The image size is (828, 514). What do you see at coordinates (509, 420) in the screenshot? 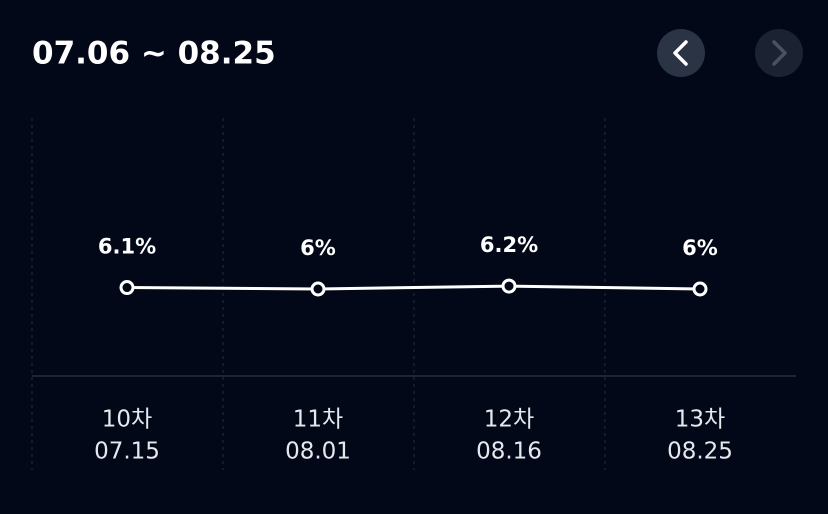
I see `x-tick-label: 12차` at bounding box center [509, 420].